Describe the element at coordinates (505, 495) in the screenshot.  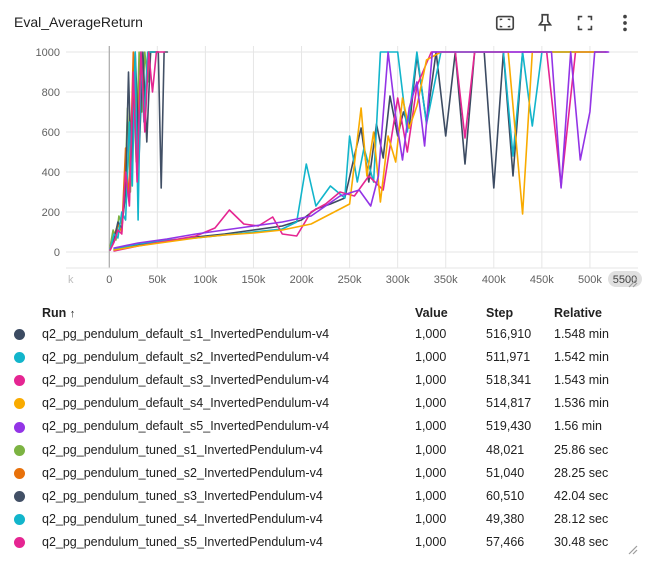
I see `run-step: 60,510` at that location.